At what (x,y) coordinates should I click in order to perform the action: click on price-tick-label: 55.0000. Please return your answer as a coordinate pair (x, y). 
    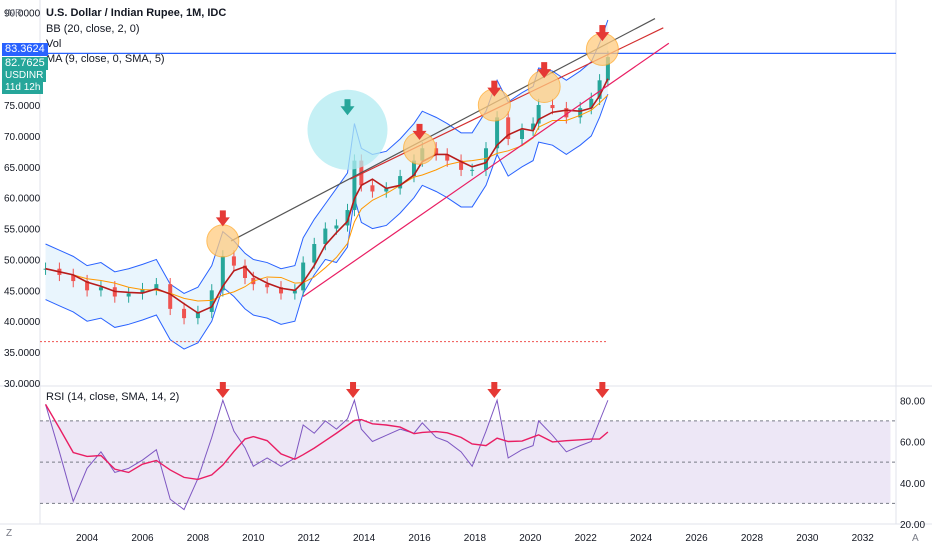
    Looking at the image, I should click on (22, 230).